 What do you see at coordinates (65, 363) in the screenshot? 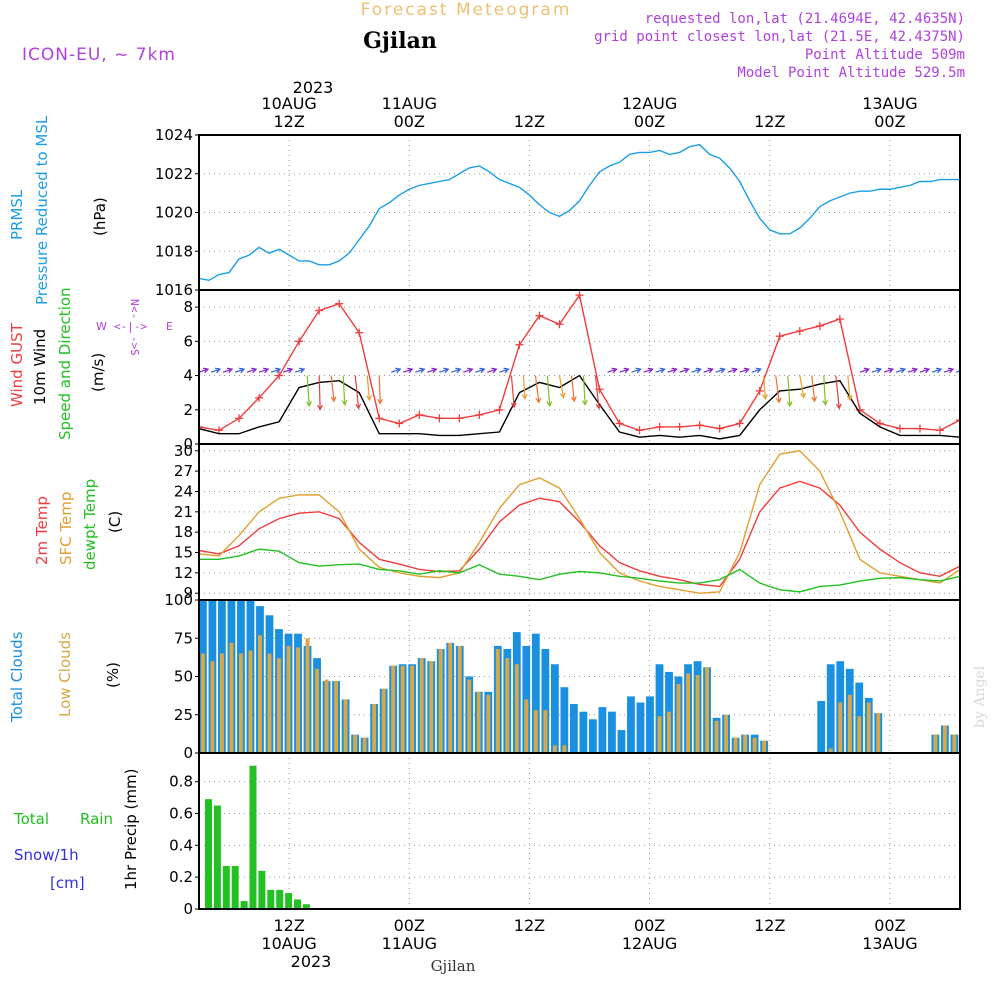
I see `wind-speed-dir-label: Speed and Direction` at bounding box center [65, 363].